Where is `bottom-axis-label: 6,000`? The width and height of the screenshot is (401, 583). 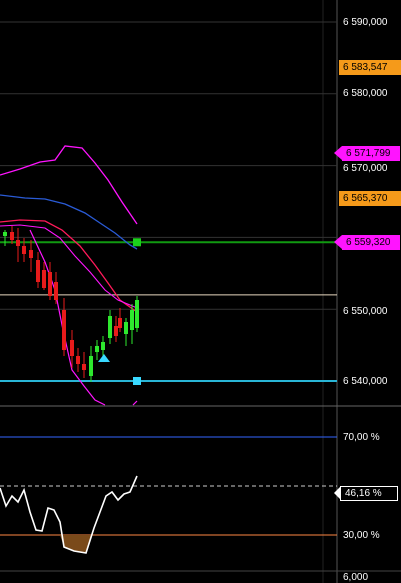 bottom-axis-label: 6,000 is located at coordinates (356, 577).